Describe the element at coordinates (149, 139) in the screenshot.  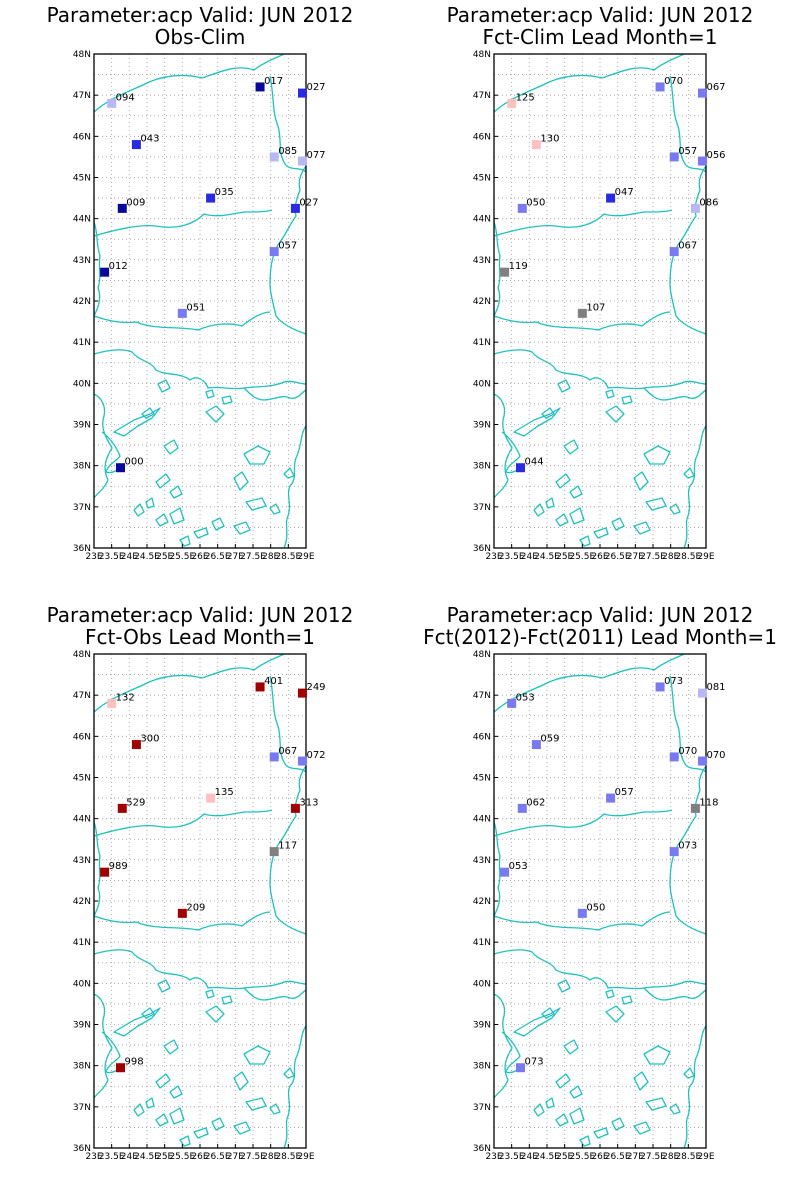
I see `station-value-label: 043` at that location.